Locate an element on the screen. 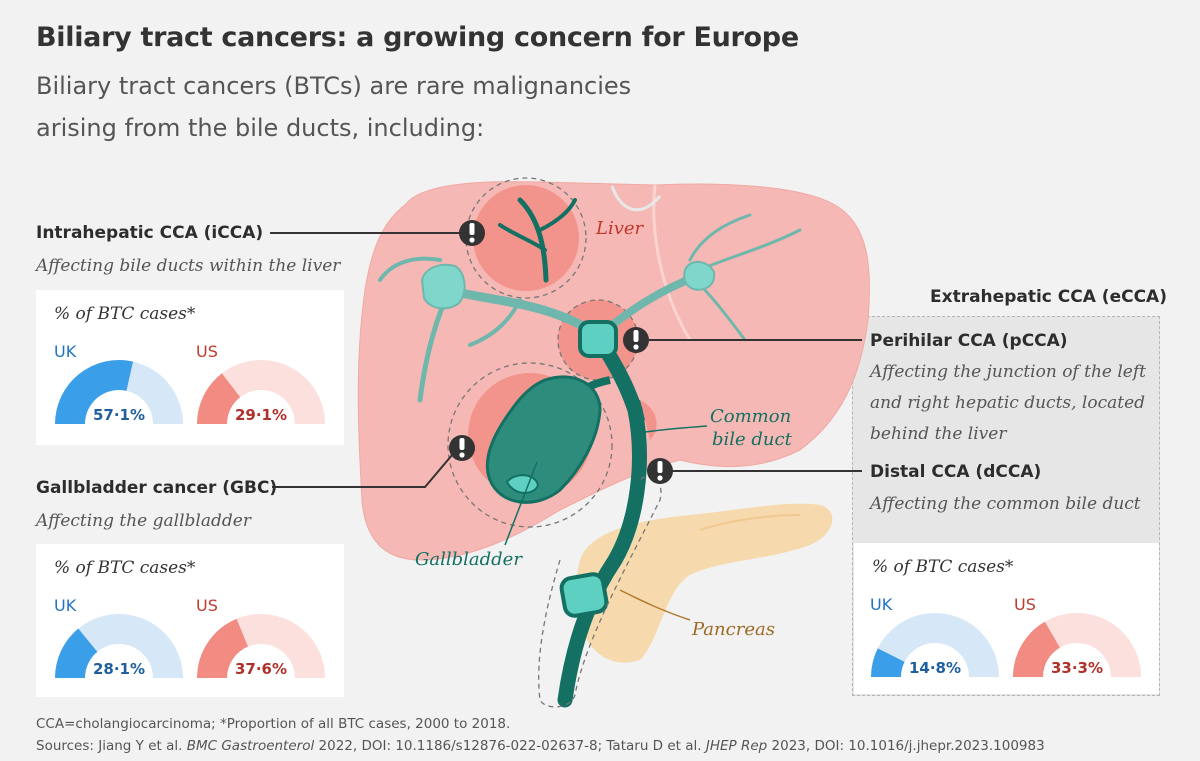 This screenshot has height=761, width=1200. uk-gauge: 28·1% is located at coordinates (119, 646).